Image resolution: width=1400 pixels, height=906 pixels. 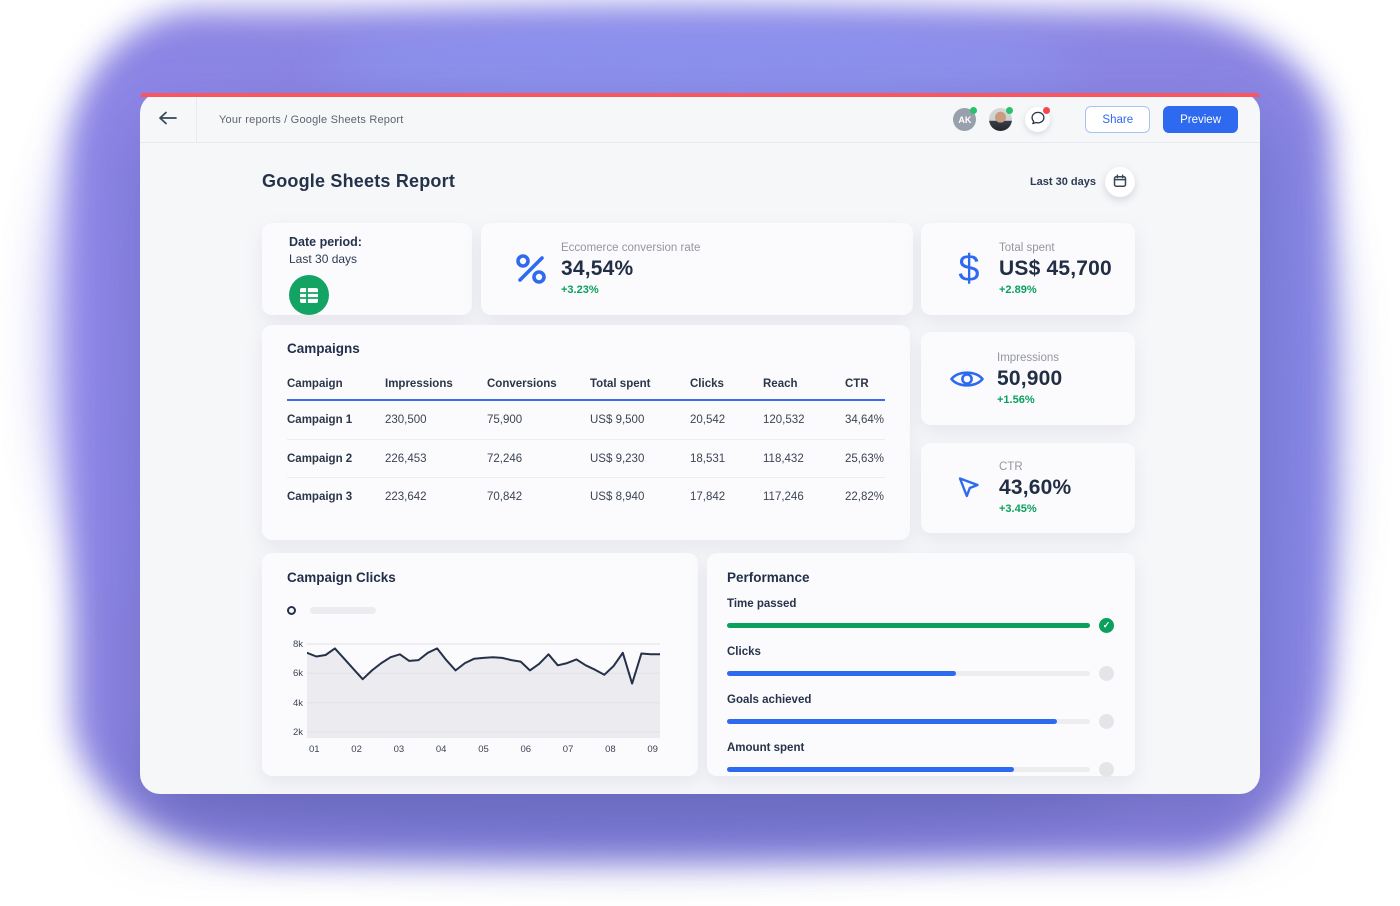 What do you see at coordinates (631, 248) in the screenshot?
I see `metric-label: Eccomerce conversion rate` at bounding box center [631, 248].